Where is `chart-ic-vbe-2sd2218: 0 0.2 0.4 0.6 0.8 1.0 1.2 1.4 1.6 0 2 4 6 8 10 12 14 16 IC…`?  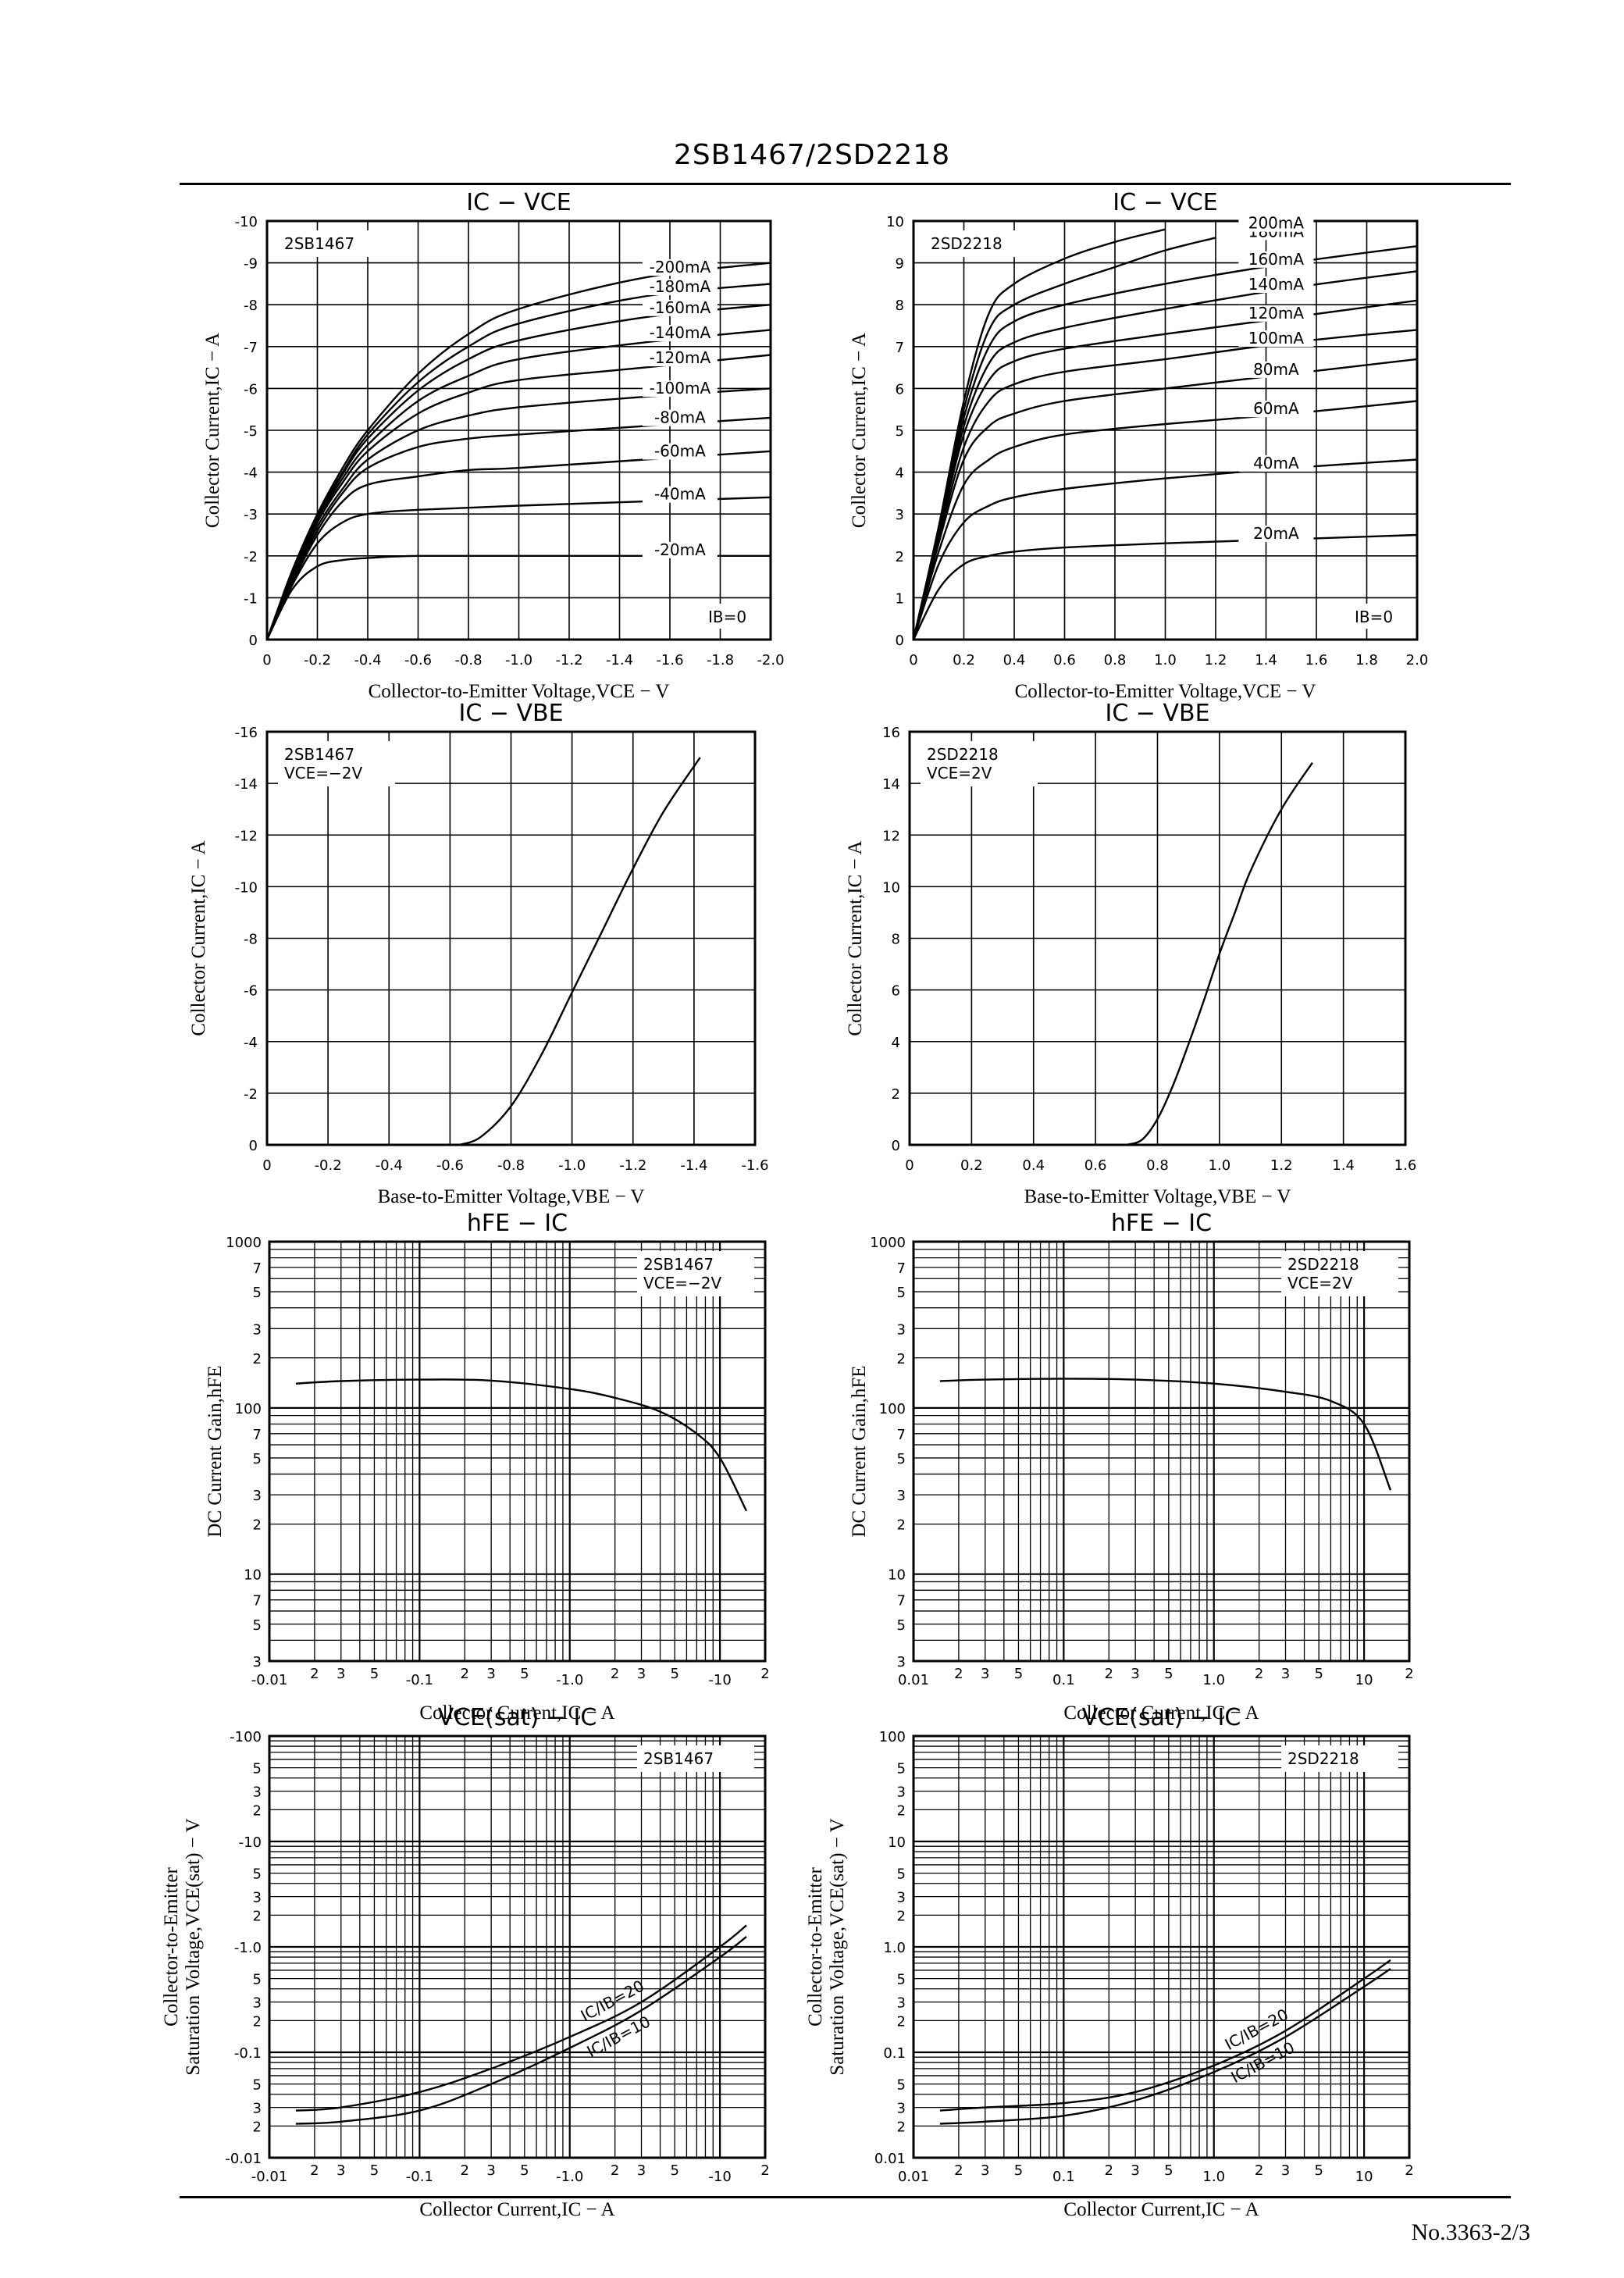
chart-ic-vbe-2sd2218: 0 0.2 0.4 0.6 0.8 1.0 1.2 1.4 1.6 0 2 4 6 8 10 12 14 16 IC… is located at coordinates (1130, 953).